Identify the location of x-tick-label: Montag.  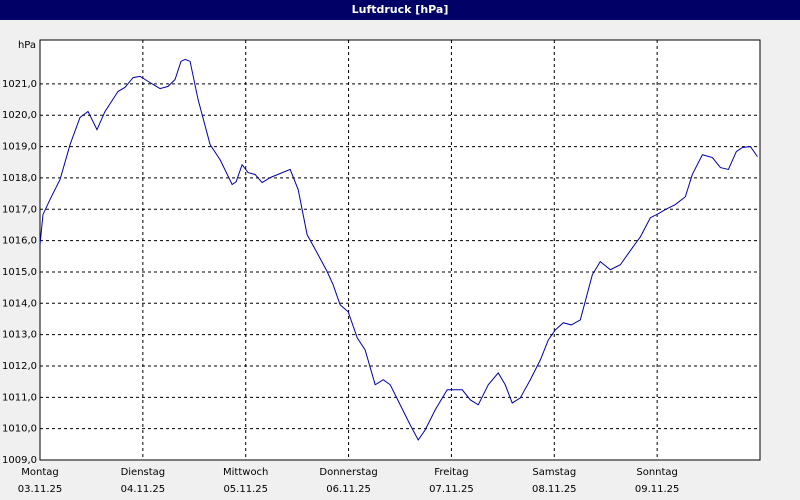
(39, 472).